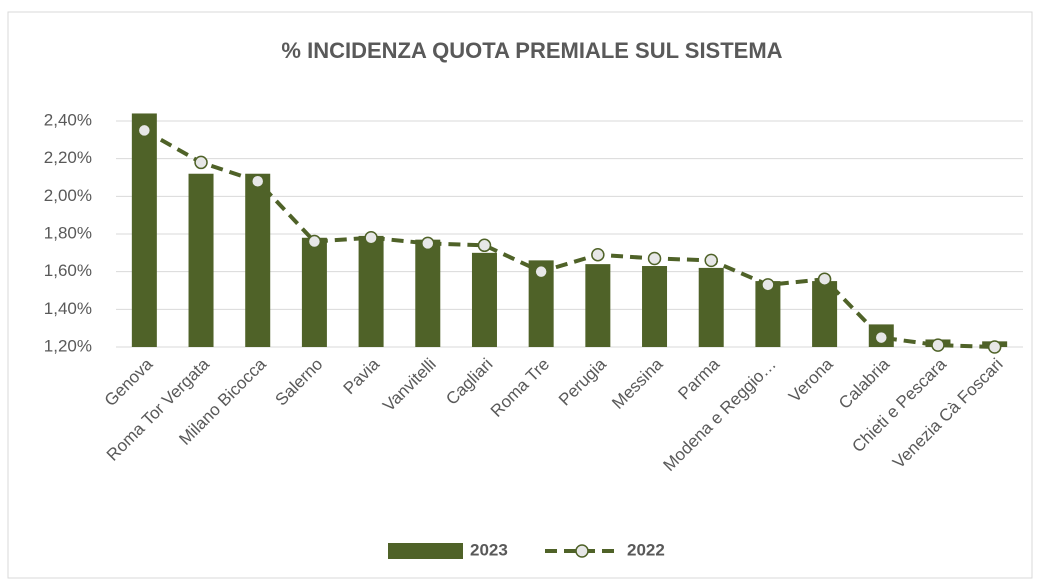 The width and height of the screenshot is (1039, 582). I want to click on y-tick-label: 1,40%, so click(68, 308).